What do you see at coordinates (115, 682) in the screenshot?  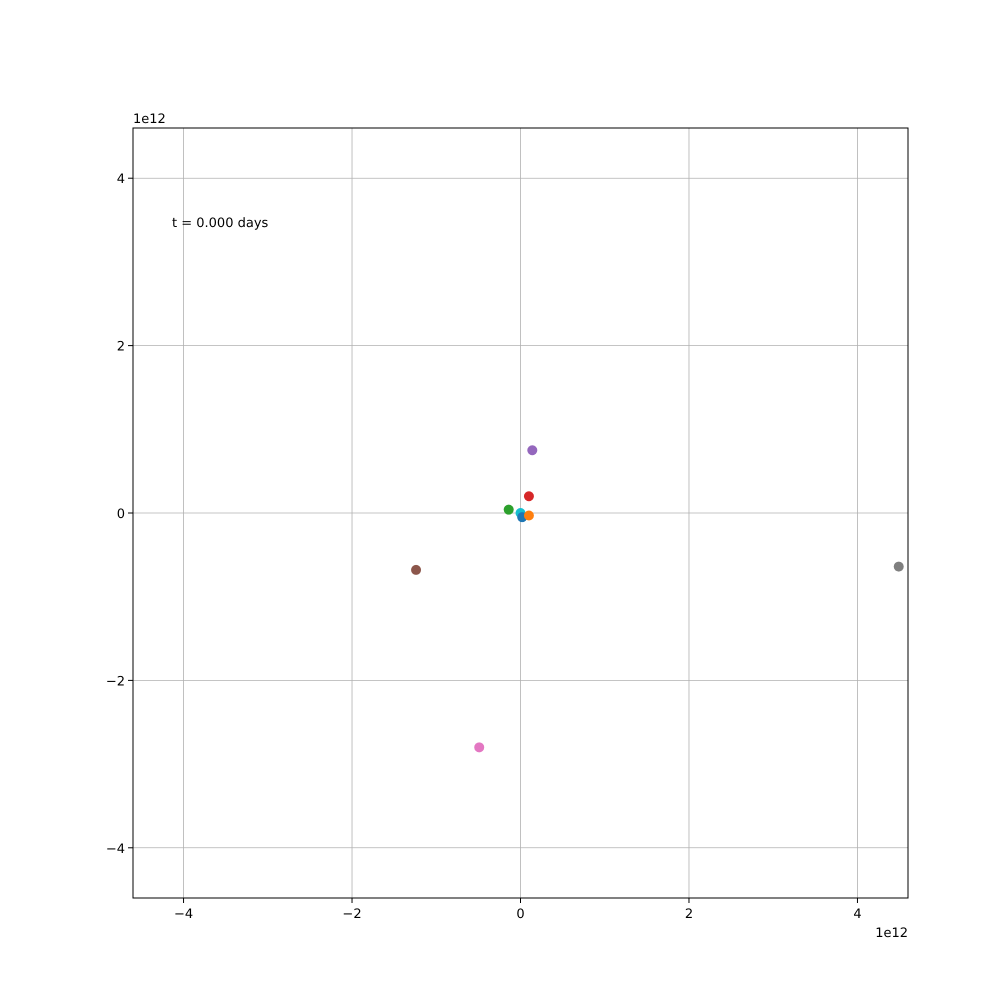 I see `y-tick-label: −2` at bounding box center [115, 682].